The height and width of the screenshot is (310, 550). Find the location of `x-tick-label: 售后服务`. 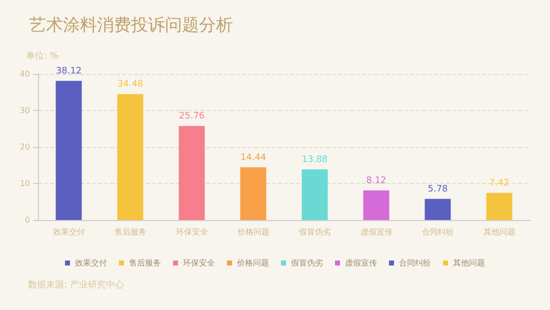

x-tick-label: 售后服务 is located at coordinates (130, 232).